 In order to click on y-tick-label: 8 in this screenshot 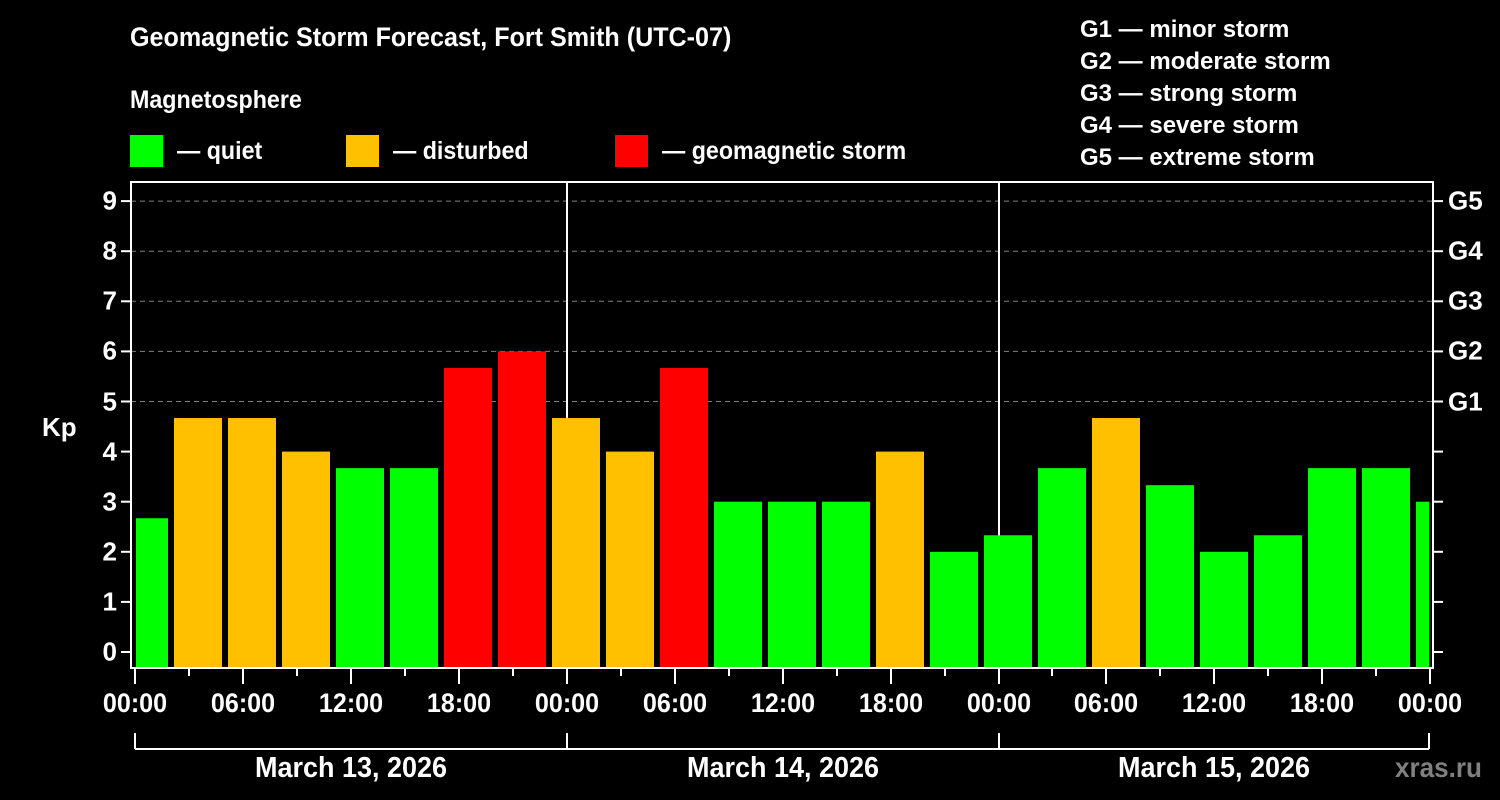, I will do `click(109, 250)`.